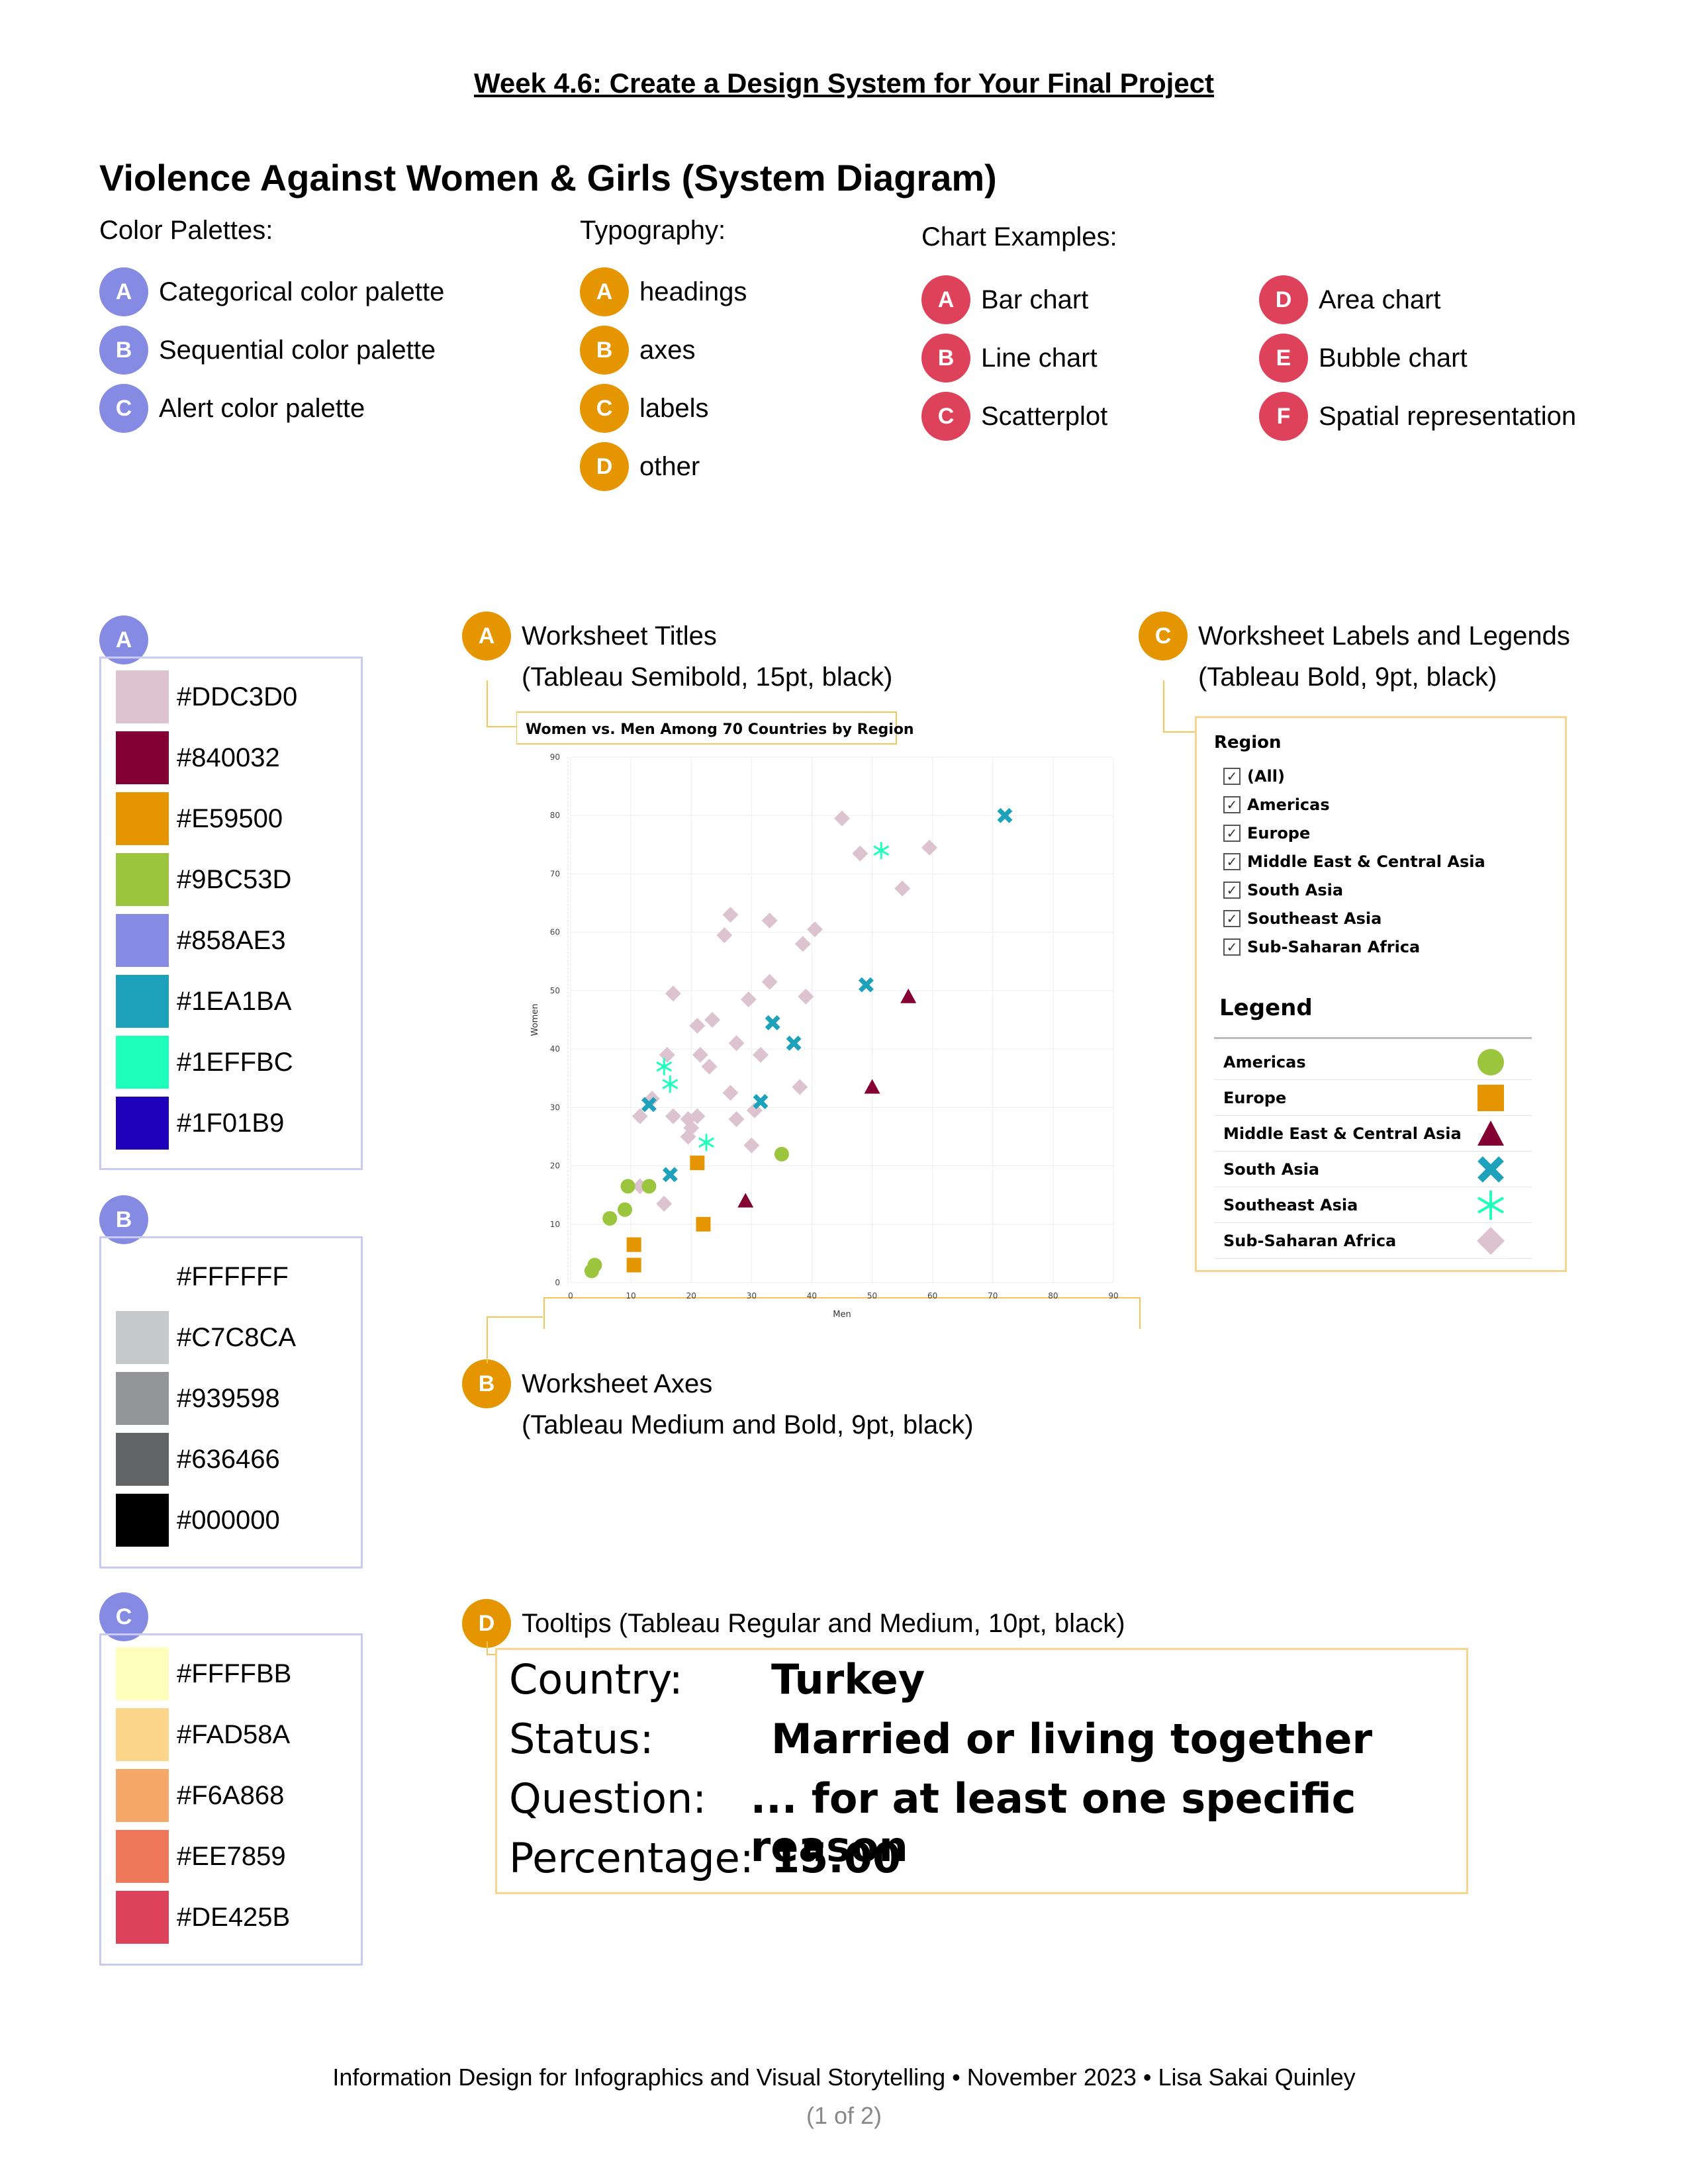  Describe the element at coordinates (1354, 862) in the screenshot. I see `region-filter-item: ✓ Middle East & Central Asia` at that location.